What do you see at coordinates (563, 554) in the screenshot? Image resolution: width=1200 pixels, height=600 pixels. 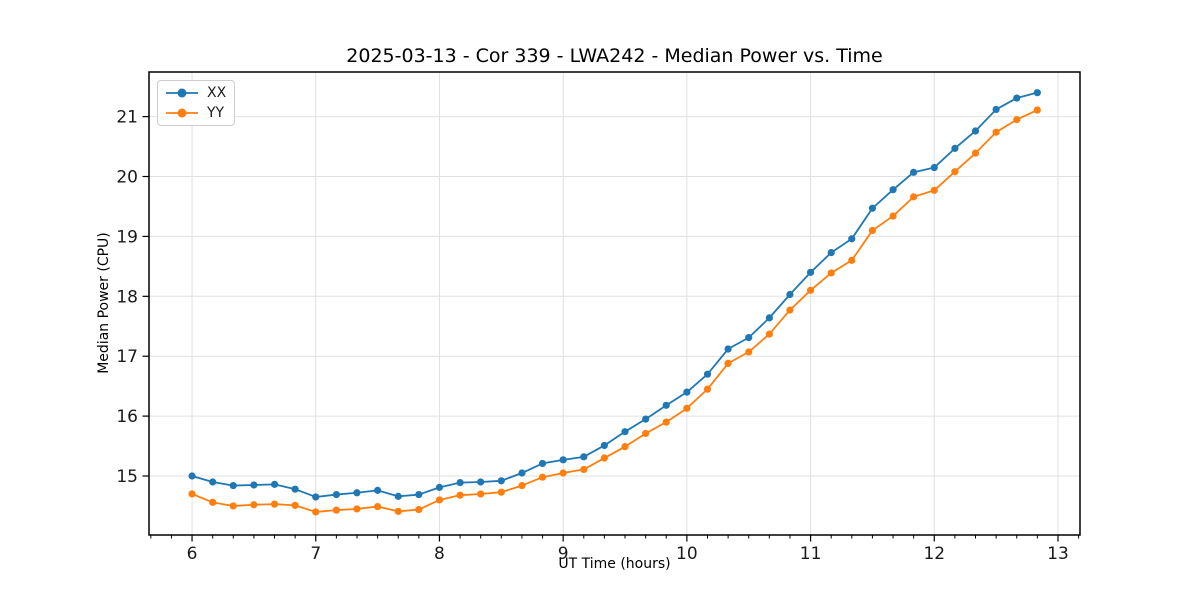 I see `x-tick-label: 9` at bounding box center [563, 554].